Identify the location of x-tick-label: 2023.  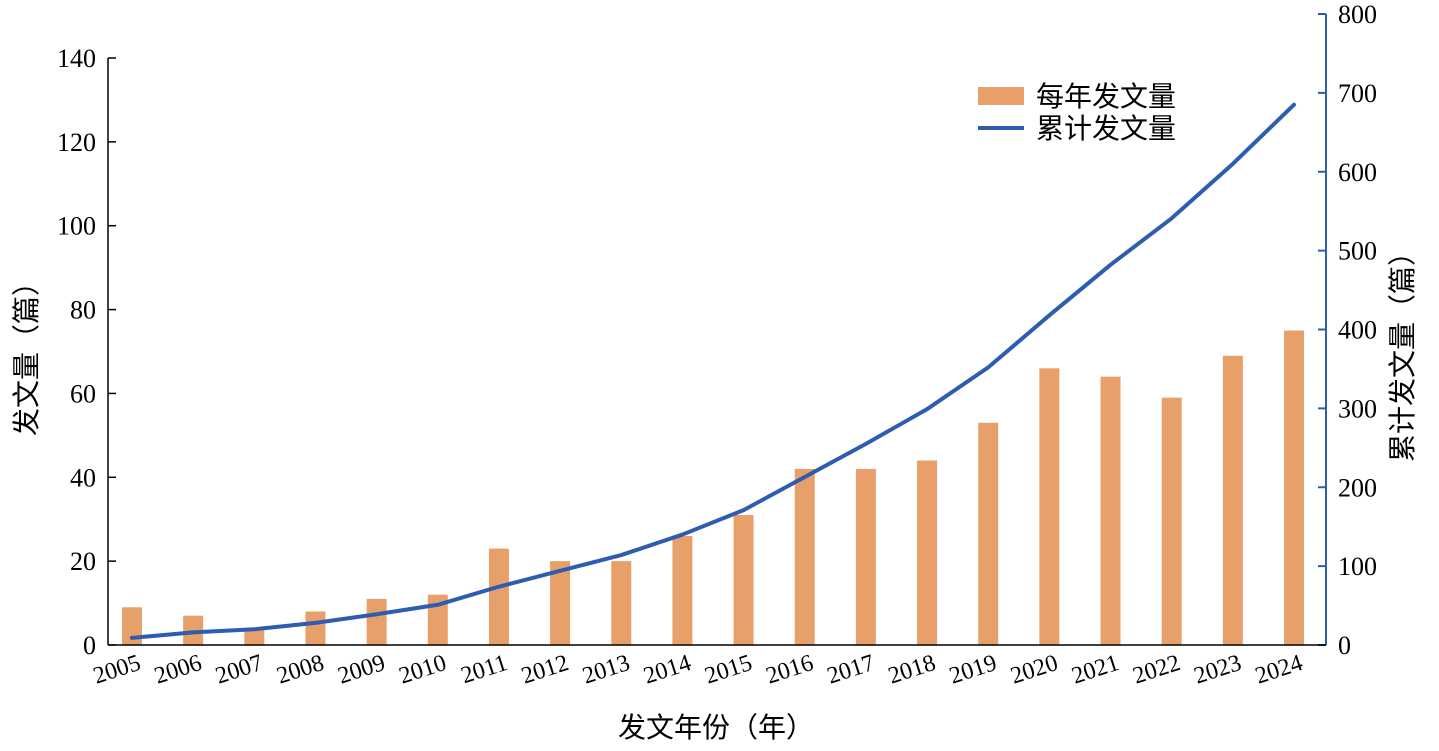
(1218, 670).